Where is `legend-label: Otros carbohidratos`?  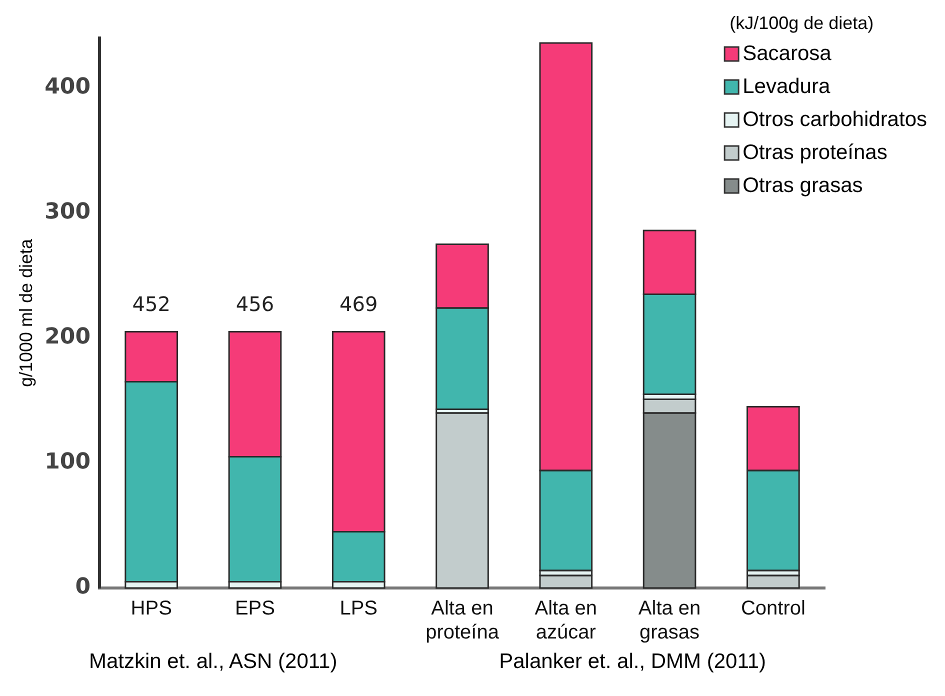
legend-label: Otros carbohidratos is located at coordinates (835, 119).